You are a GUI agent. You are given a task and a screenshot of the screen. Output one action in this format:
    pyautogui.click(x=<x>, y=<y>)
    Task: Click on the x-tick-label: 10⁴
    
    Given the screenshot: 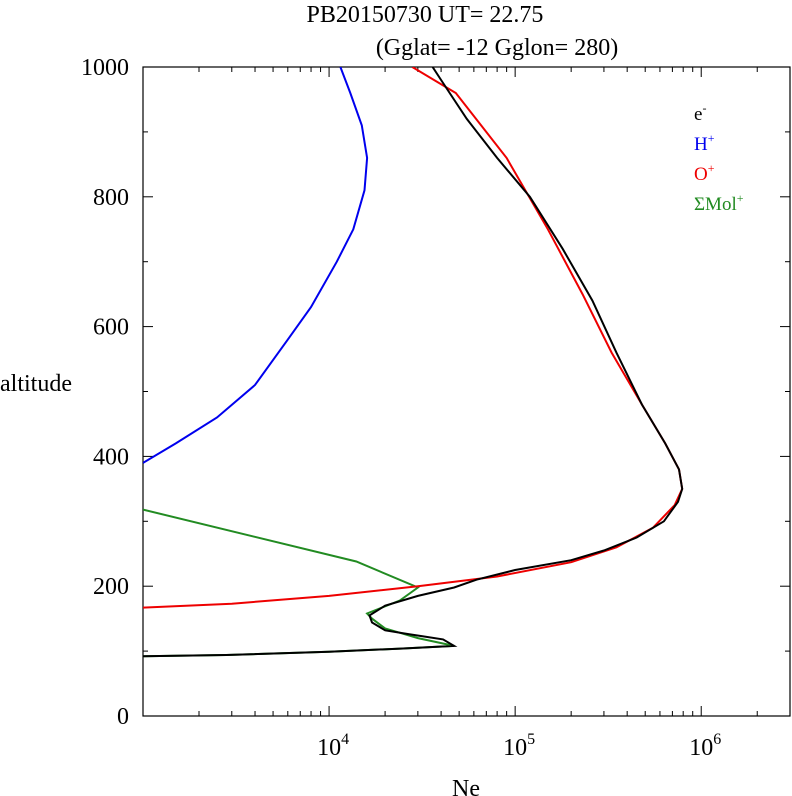 What is the action you would take?
    pyautogui.click(x=333, y=746)
    